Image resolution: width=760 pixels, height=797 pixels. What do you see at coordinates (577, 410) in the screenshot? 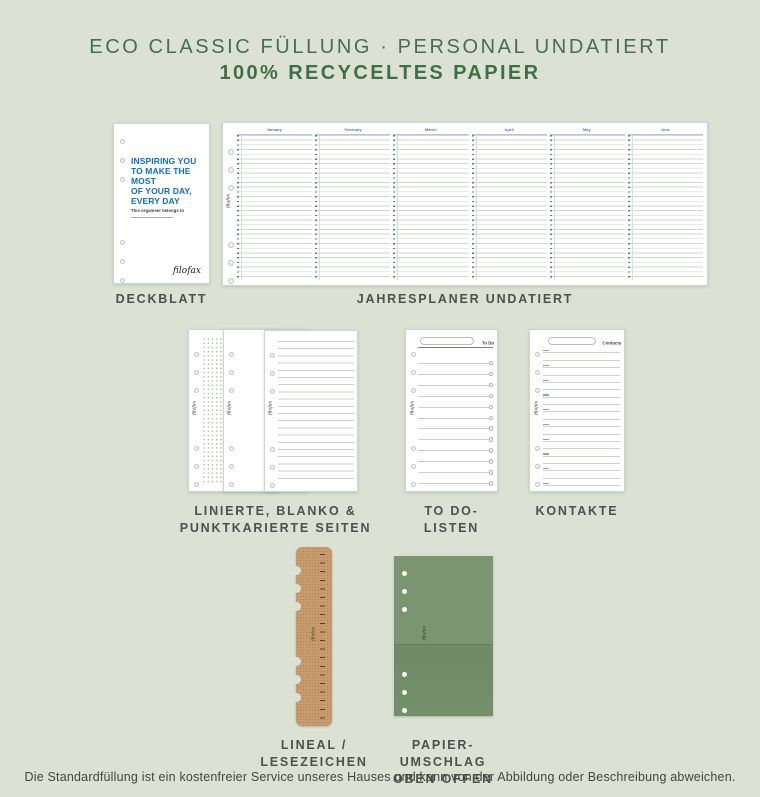
I see `contacts-page: Contacts filofax` at bounding box center [577, 410].